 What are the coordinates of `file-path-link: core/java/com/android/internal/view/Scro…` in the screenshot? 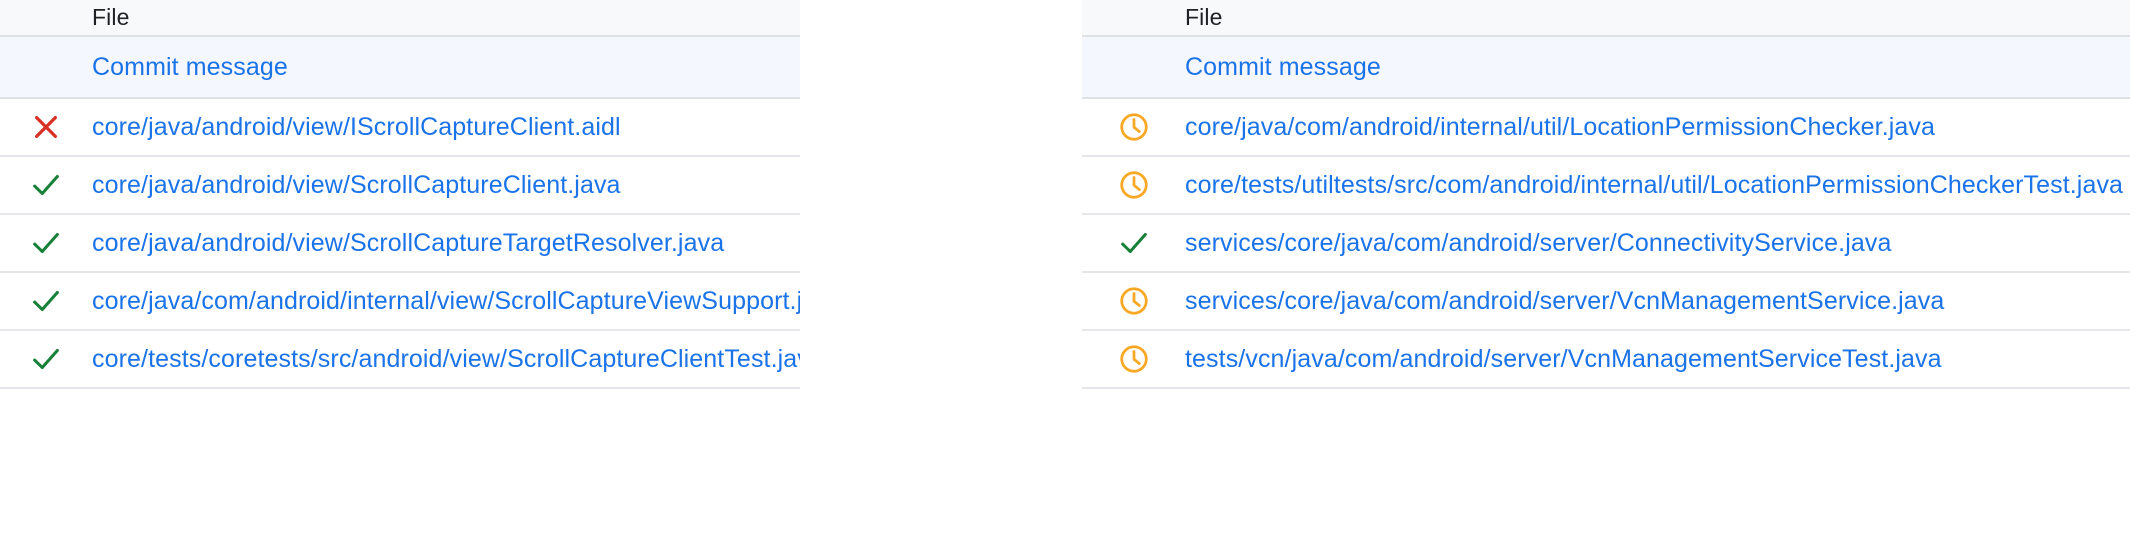 It's located at (446, 300).